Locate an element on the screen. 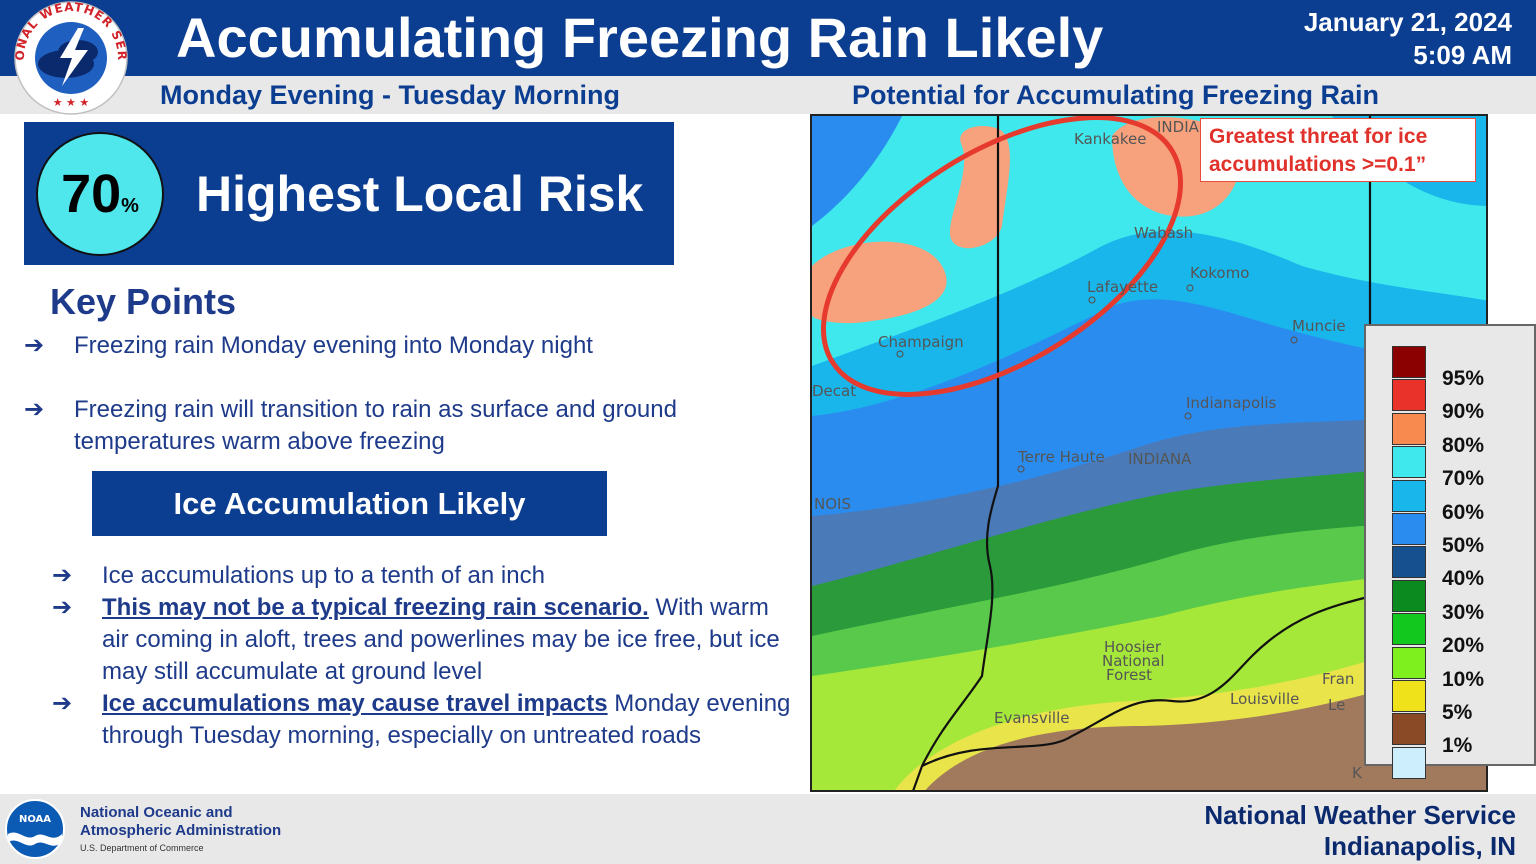  legend-label: 1% is located at coordinates (1457, 746).